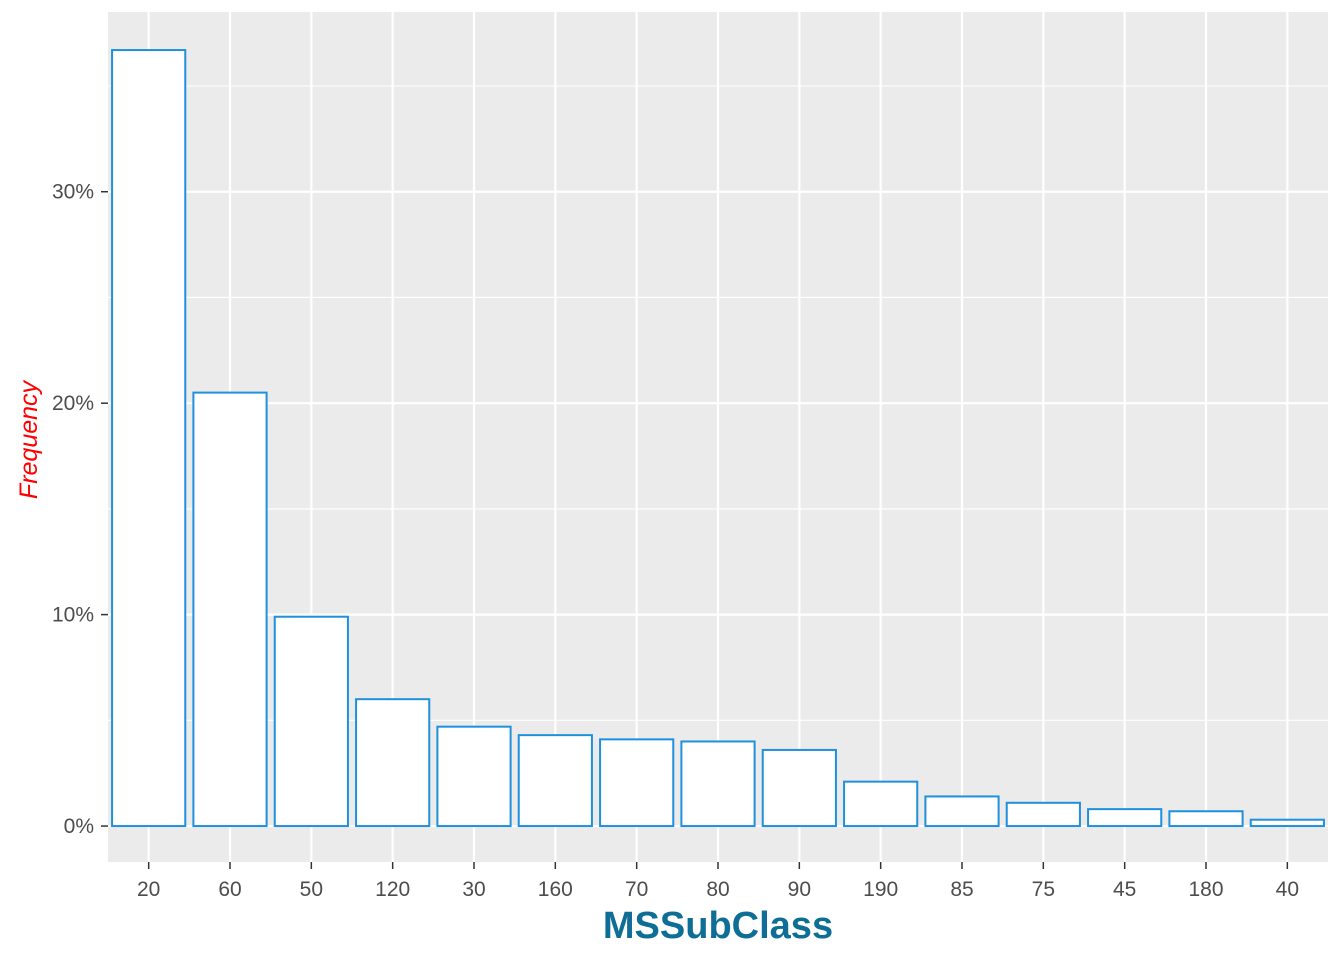 The height and width of the screenshot is (960, 1344). What do you see at coordinates (473, 889) in the screenshot?
I see `x-tick-label: 30` at bounding box center [473, 889].